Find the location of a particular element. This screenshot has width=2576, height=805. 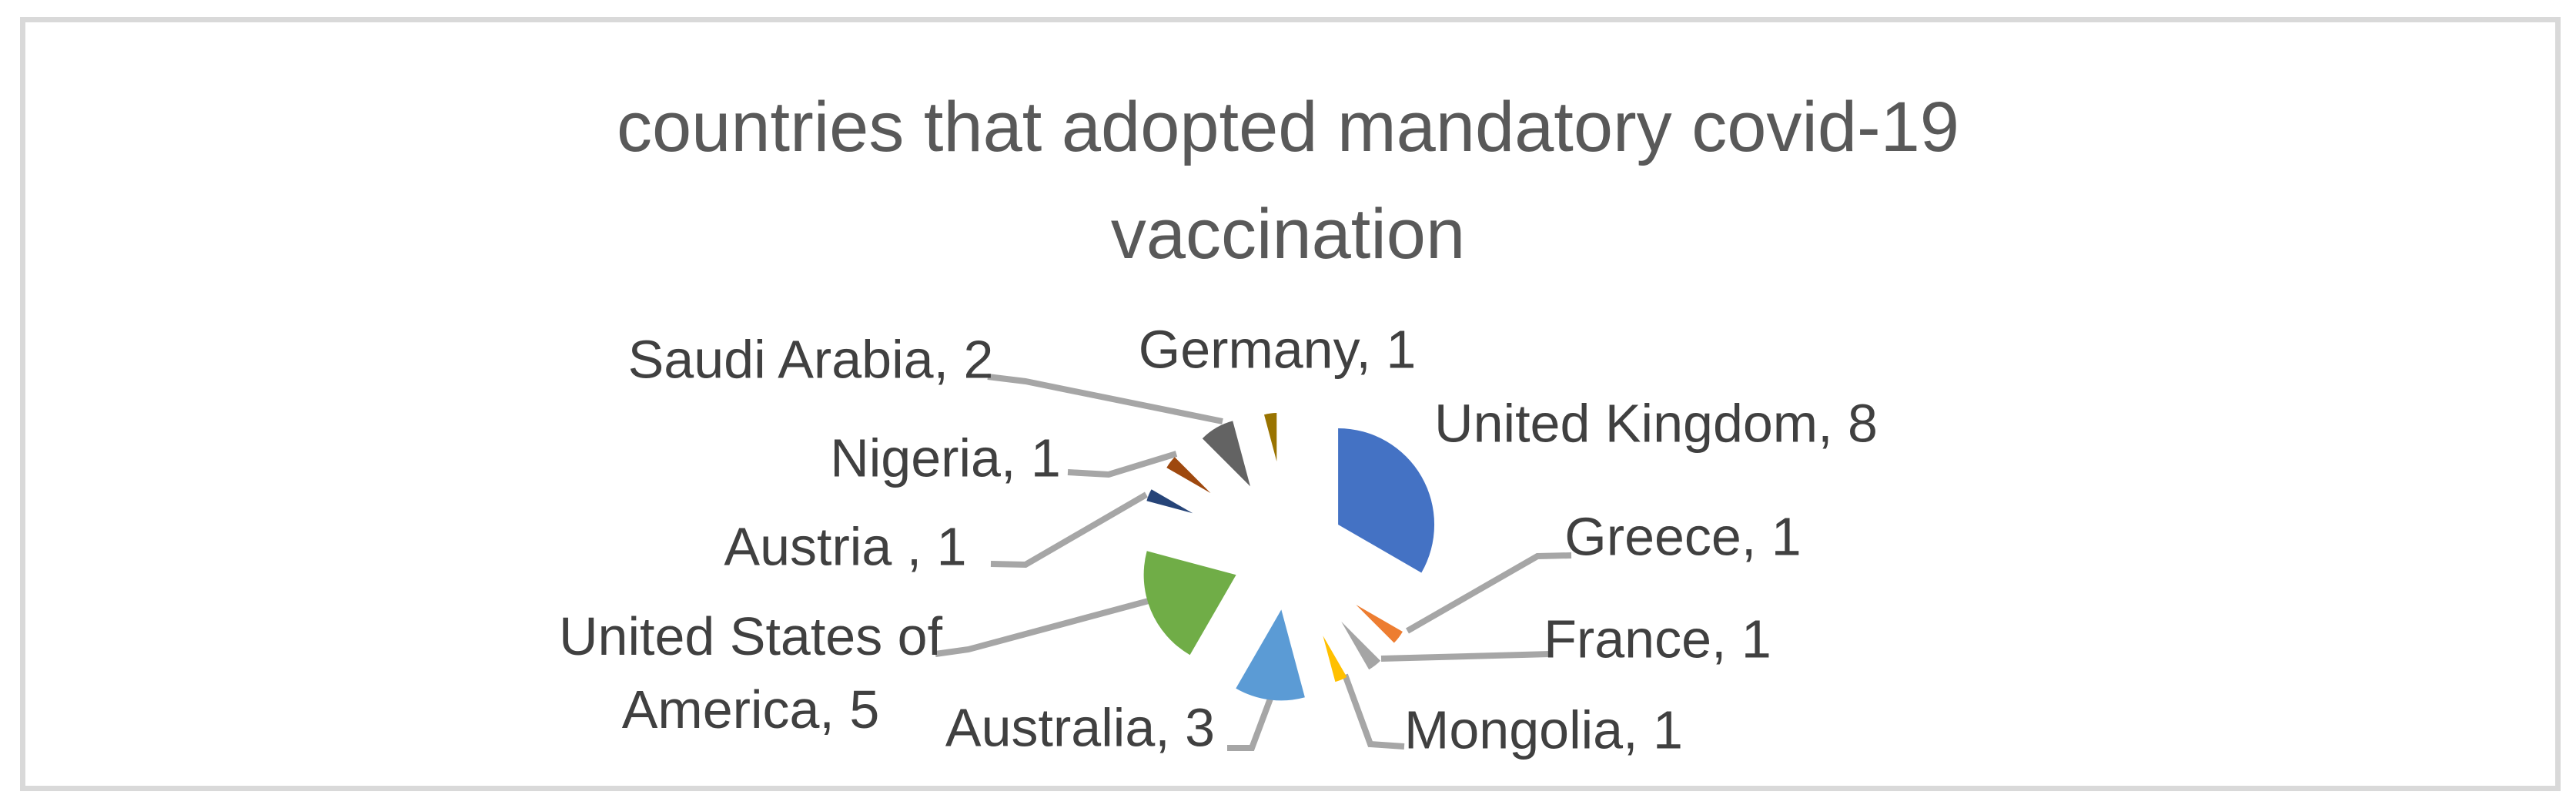

pie-slice-germany is located at coordinates (1270, 437).